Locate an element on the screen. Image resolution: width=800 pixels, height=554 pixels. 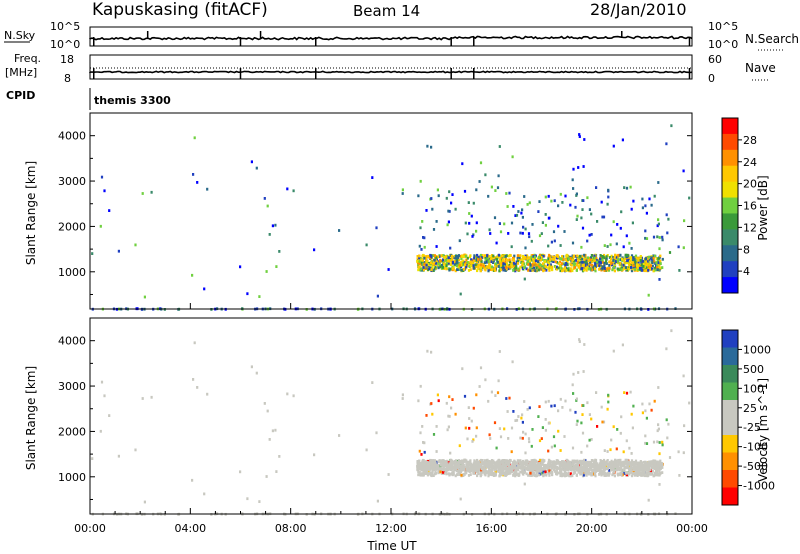
x-tick-label: 00:00 is located at coordinates (692, 528).